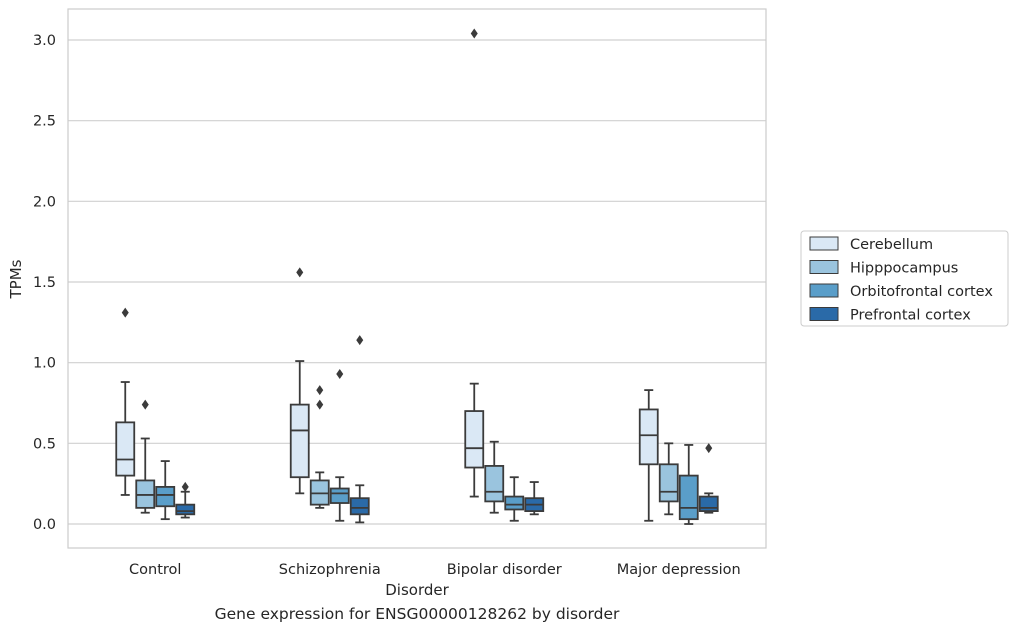  Describe the element at coordinates (921, 292) in the screenshot. I see `legend-label: Orbitofrontal cortex` at that location.